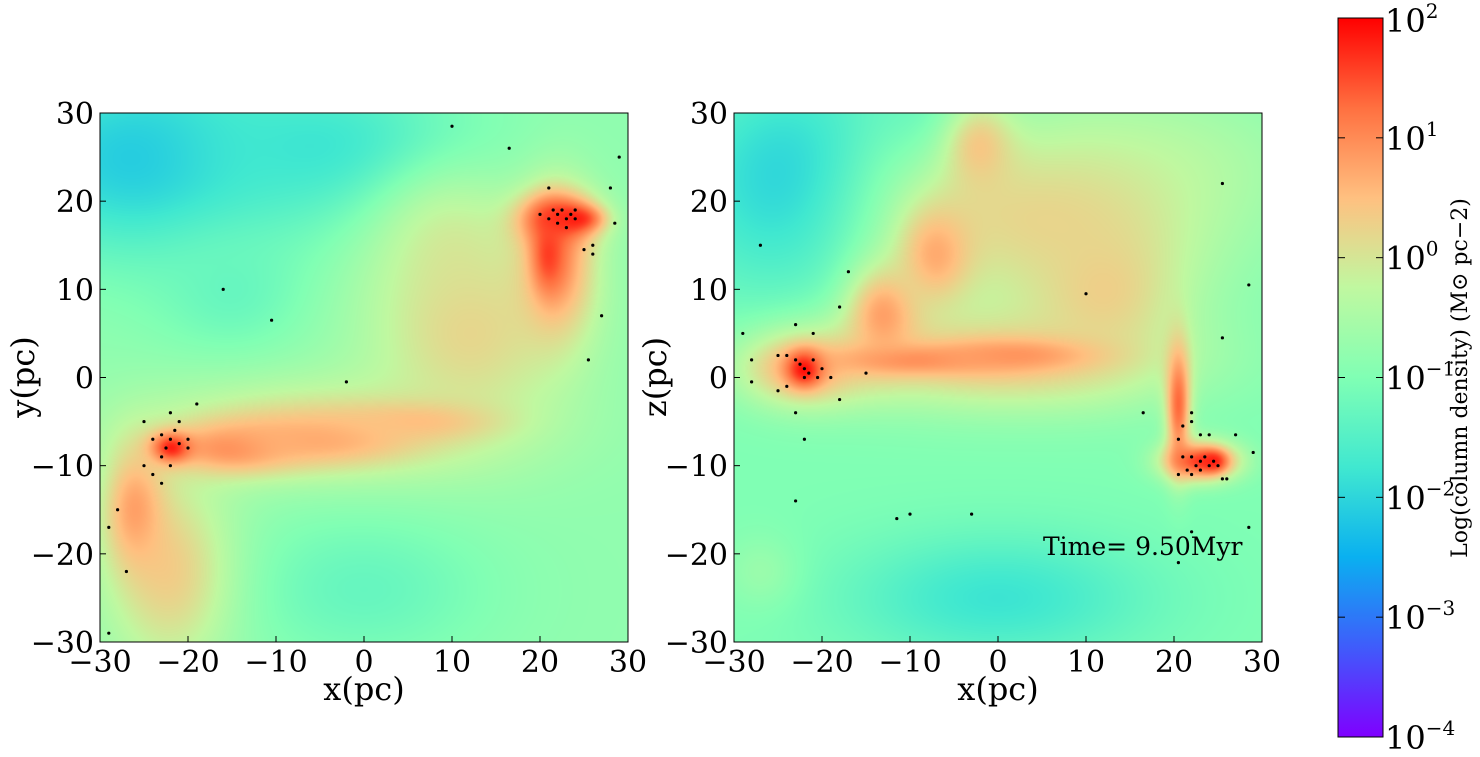 The image size is (1480, 757). I want to click on x-tick-label: 10, so click(452, 662).